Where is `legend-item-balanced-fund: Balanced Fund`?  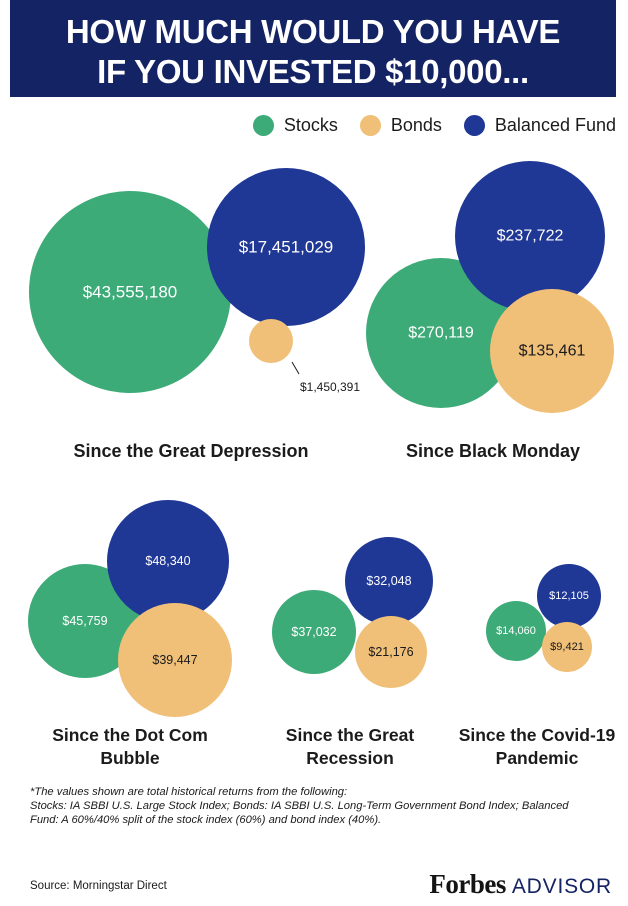
legend-item-balanced-fund: Balanced Fund is located at coordinates (539, 125).